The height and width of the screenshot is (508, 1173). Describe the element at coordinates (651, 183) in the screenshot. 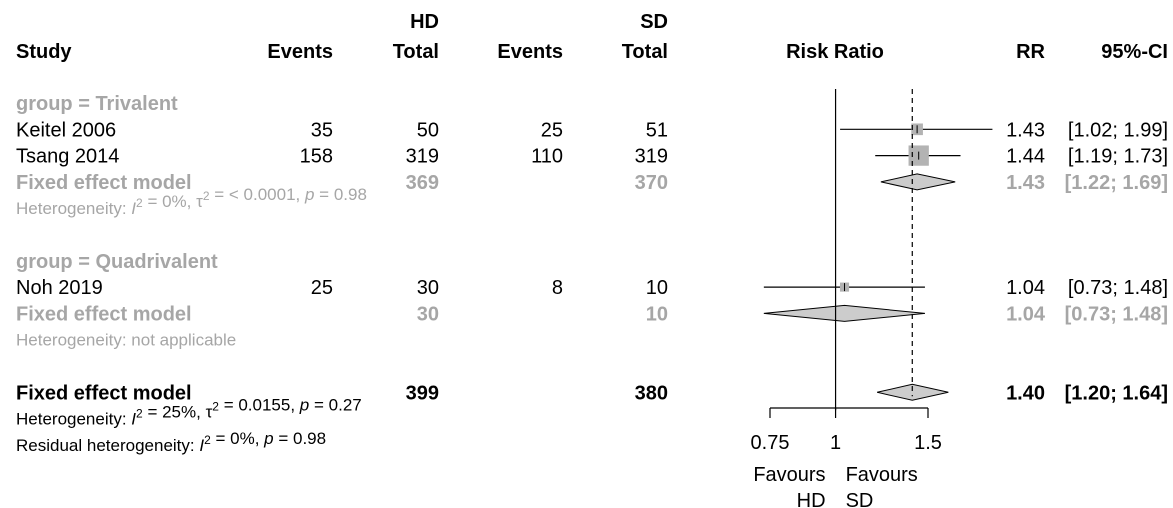

I see `sd-total-value: 370` at that location.